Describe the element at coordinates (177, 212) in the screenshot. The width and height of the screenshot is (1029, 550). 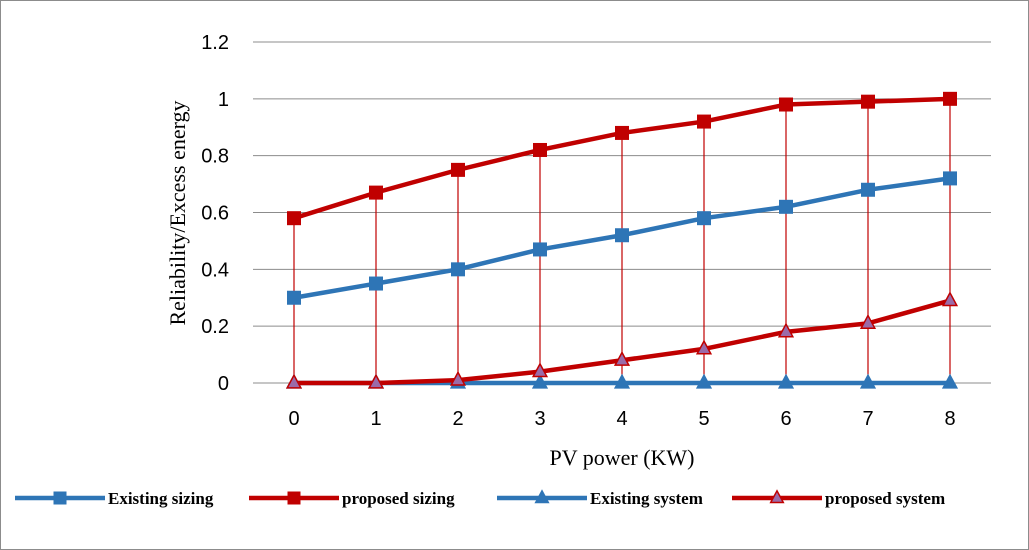
I see `y-axis-title: Reliability/Excess energy` at that location.